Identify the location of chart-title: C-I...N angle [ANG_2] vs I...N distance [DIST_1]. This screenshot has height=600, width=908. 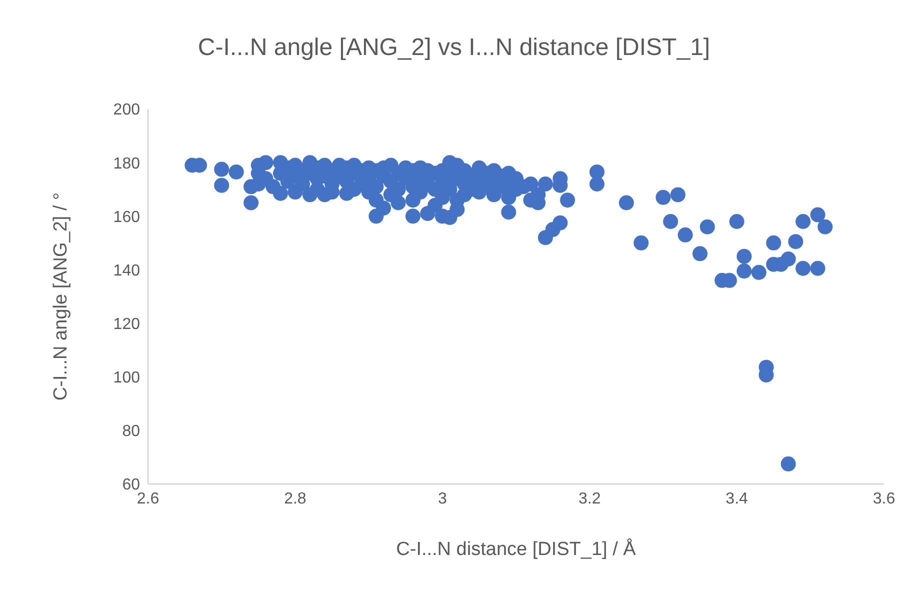
(454, 48).